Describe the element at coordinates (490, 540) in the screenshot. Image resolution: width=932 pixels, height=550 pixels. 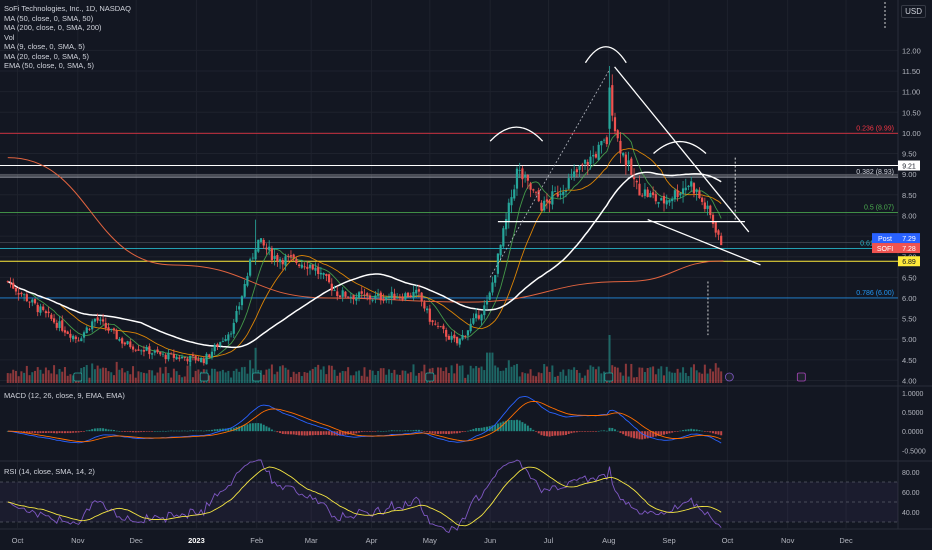
I see `x-tick-label: Jun` at that location.